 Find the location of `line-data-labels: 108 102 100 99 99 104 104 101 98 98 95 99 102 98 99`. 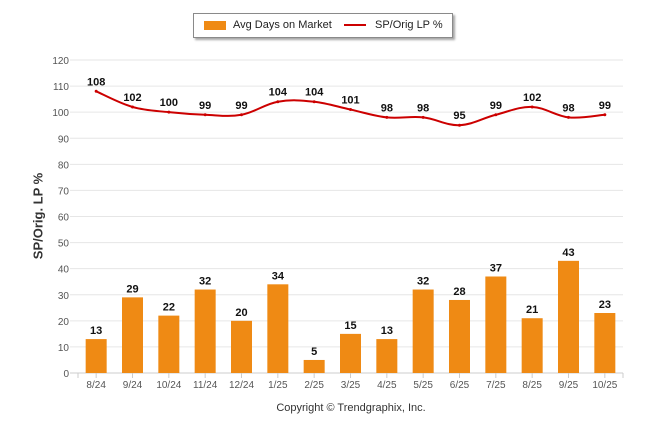

line-data-labels: 108 102 100 99 99 104 104 101 98 98 95 99 102 98 99 is located at coordinates (349, 99).